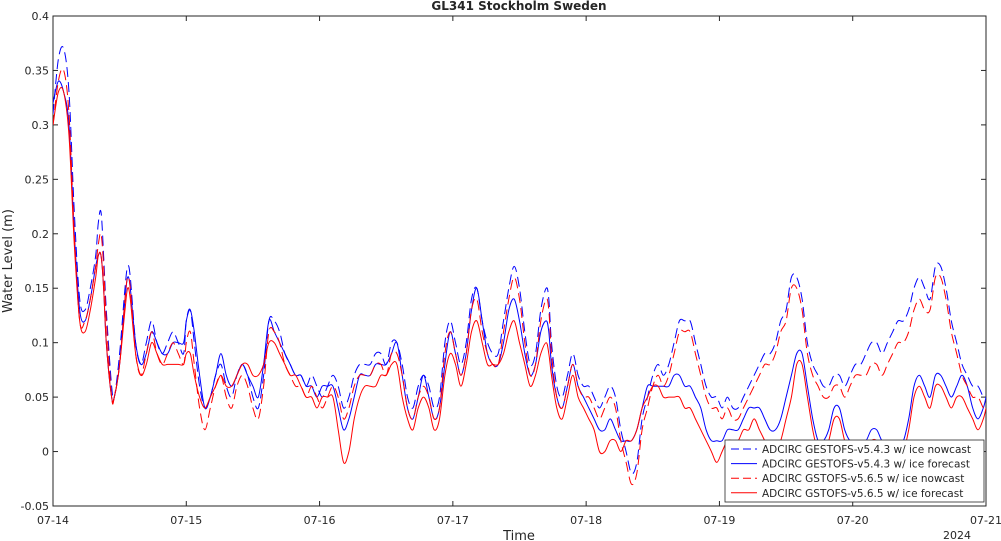 The image size is (1001, 541). I want to click on x-tick-label: 07-16, so click(320, 520).